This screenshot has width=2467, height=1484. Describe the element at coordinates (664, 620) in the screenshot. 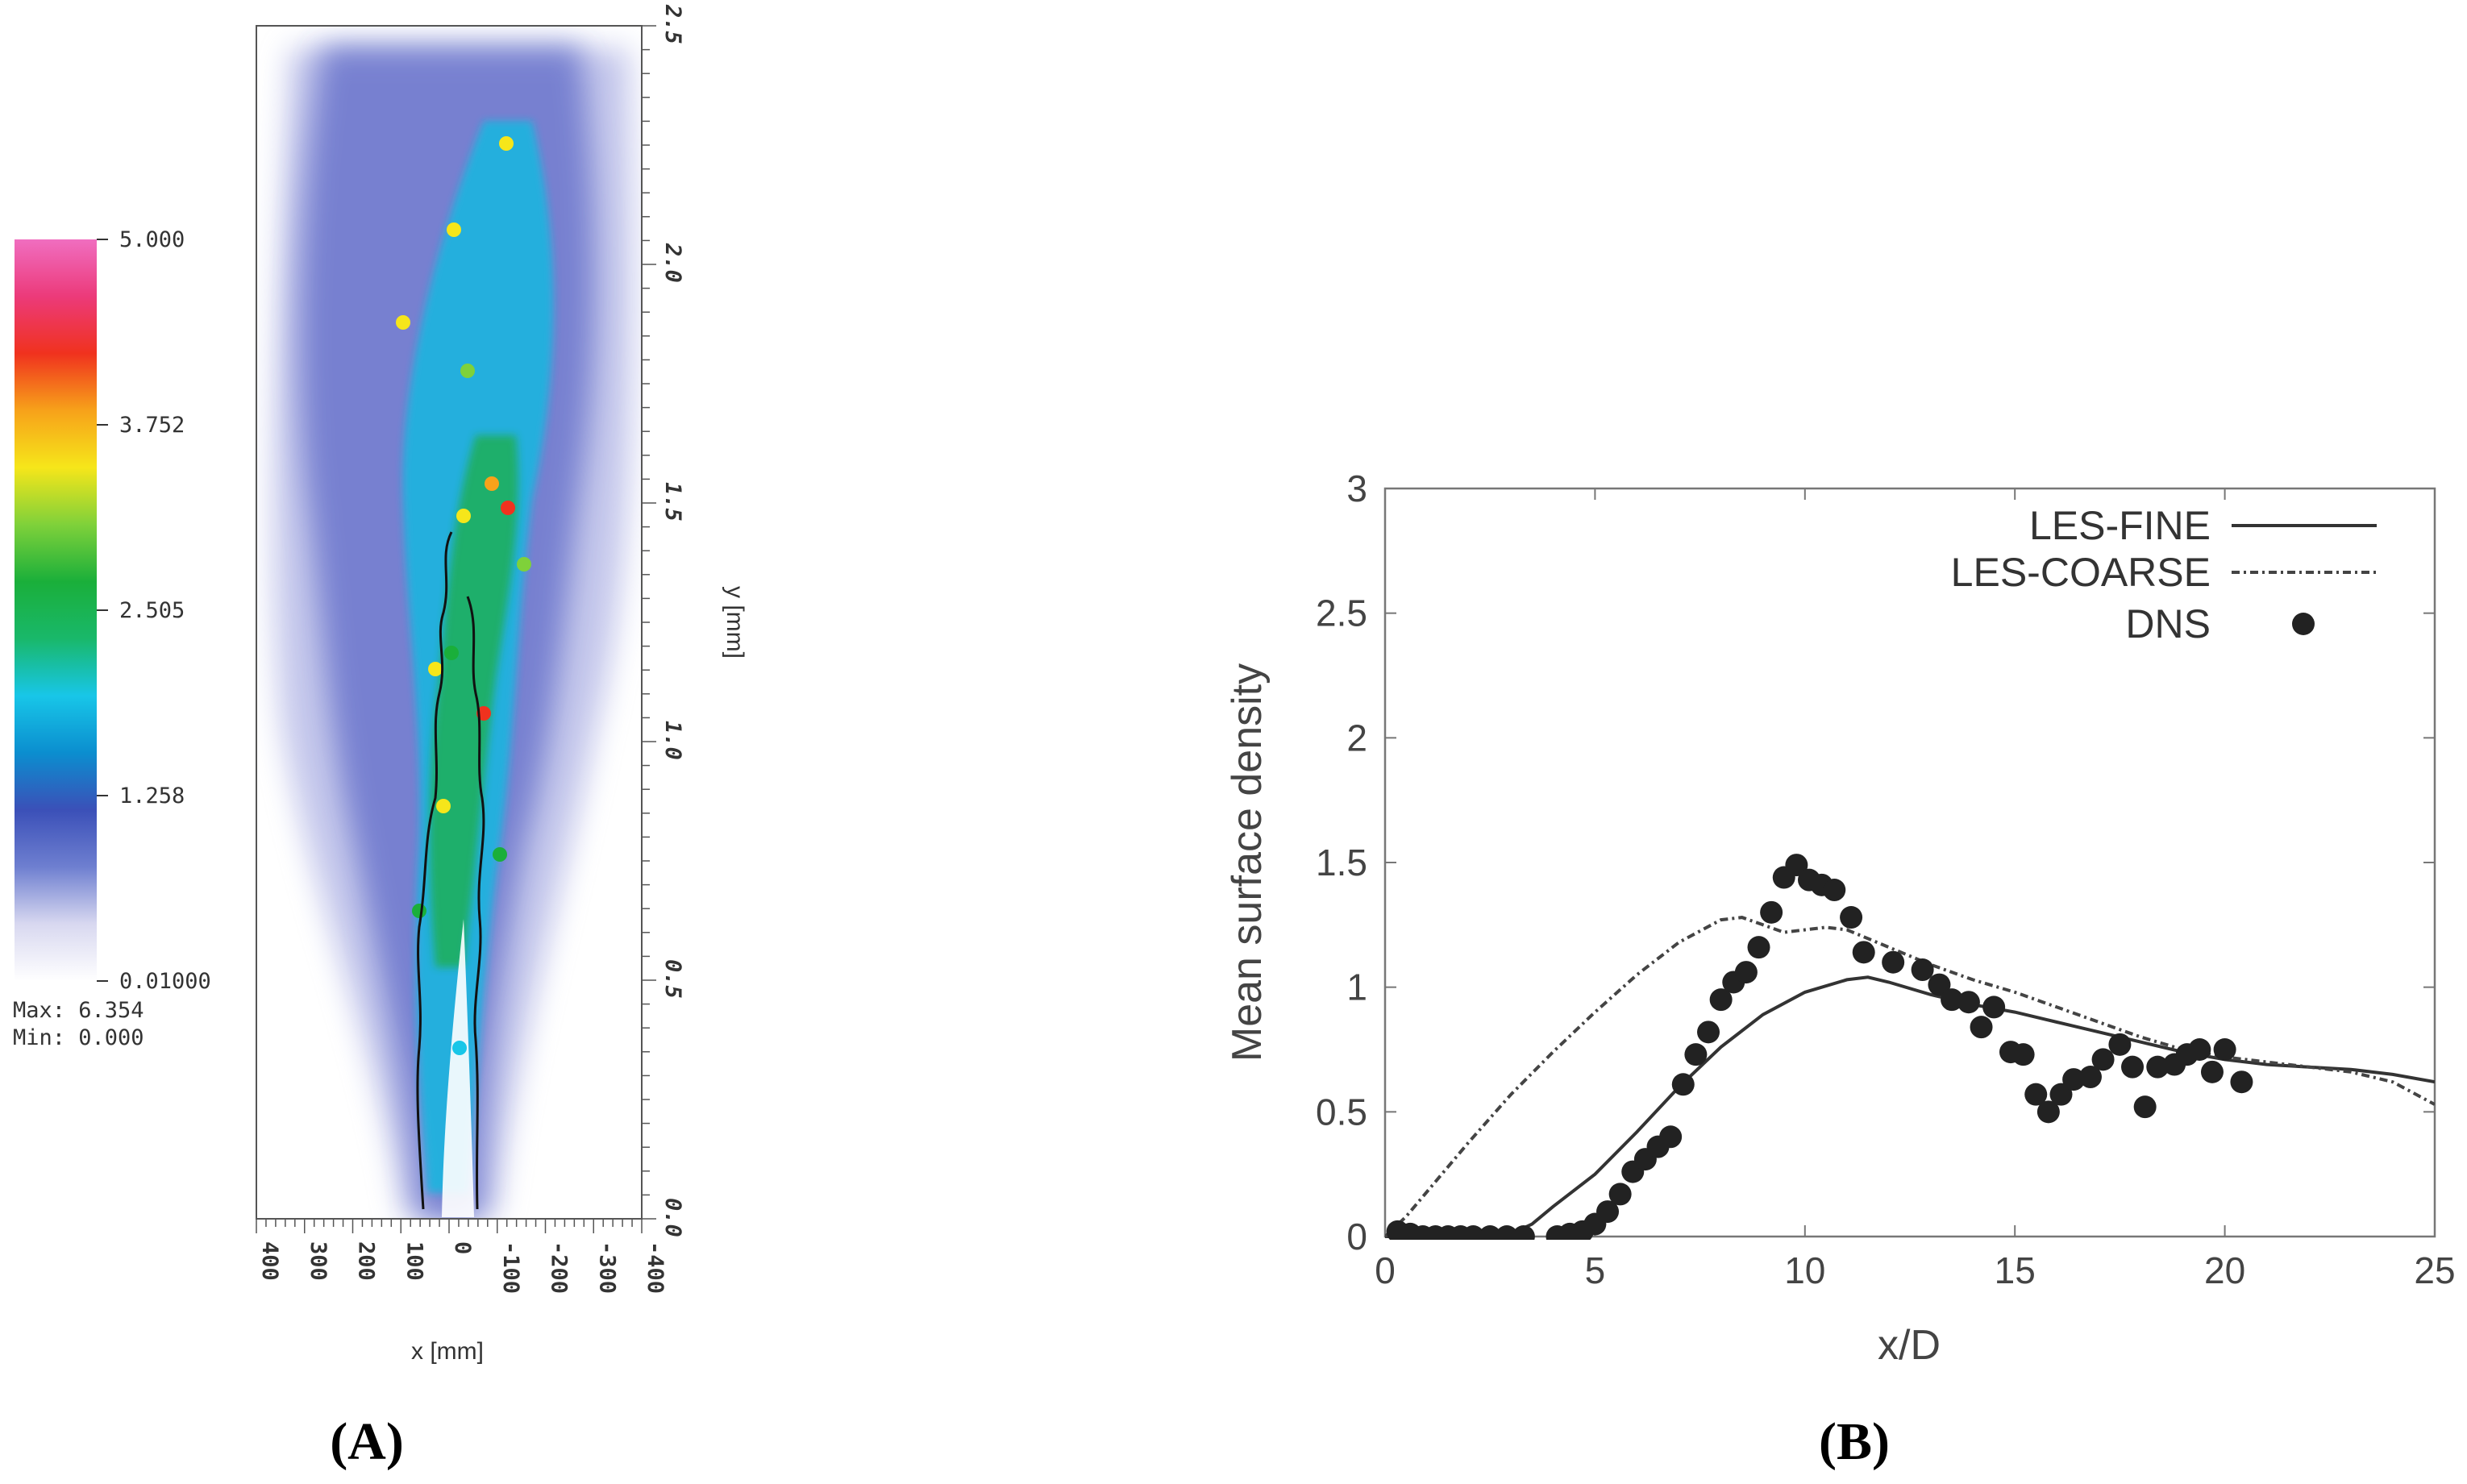

I see `panel-a-y-axis: 0.0 0.5 1.0 1.5 2.0 2.5` at that location.